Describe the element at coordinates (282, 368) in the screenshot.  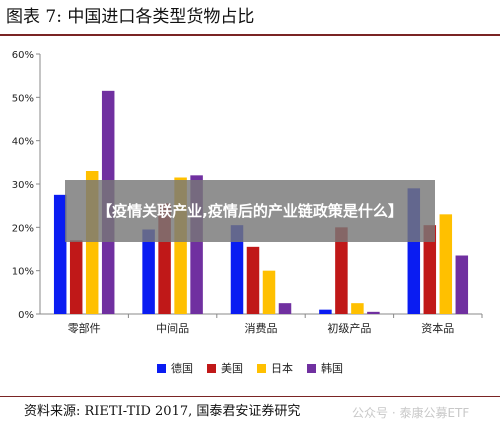
I see `legend-label: 日本` at that location.